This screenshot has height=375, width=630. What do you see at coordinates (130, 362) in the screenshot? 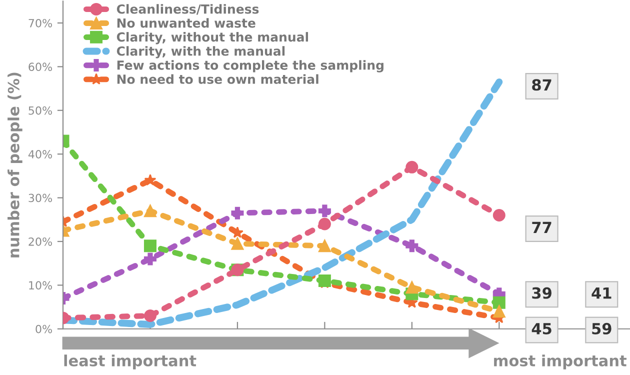
I see `text: least important` at bounding box center [130, 362].